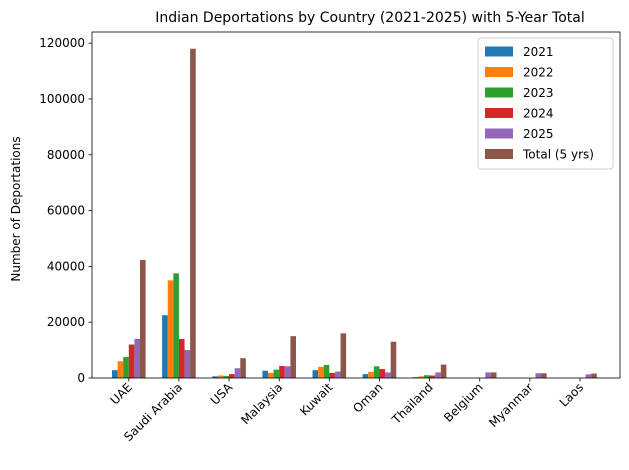  I want to click on bar-total-5-yrs--saudi-arabia, so click(193, 213).